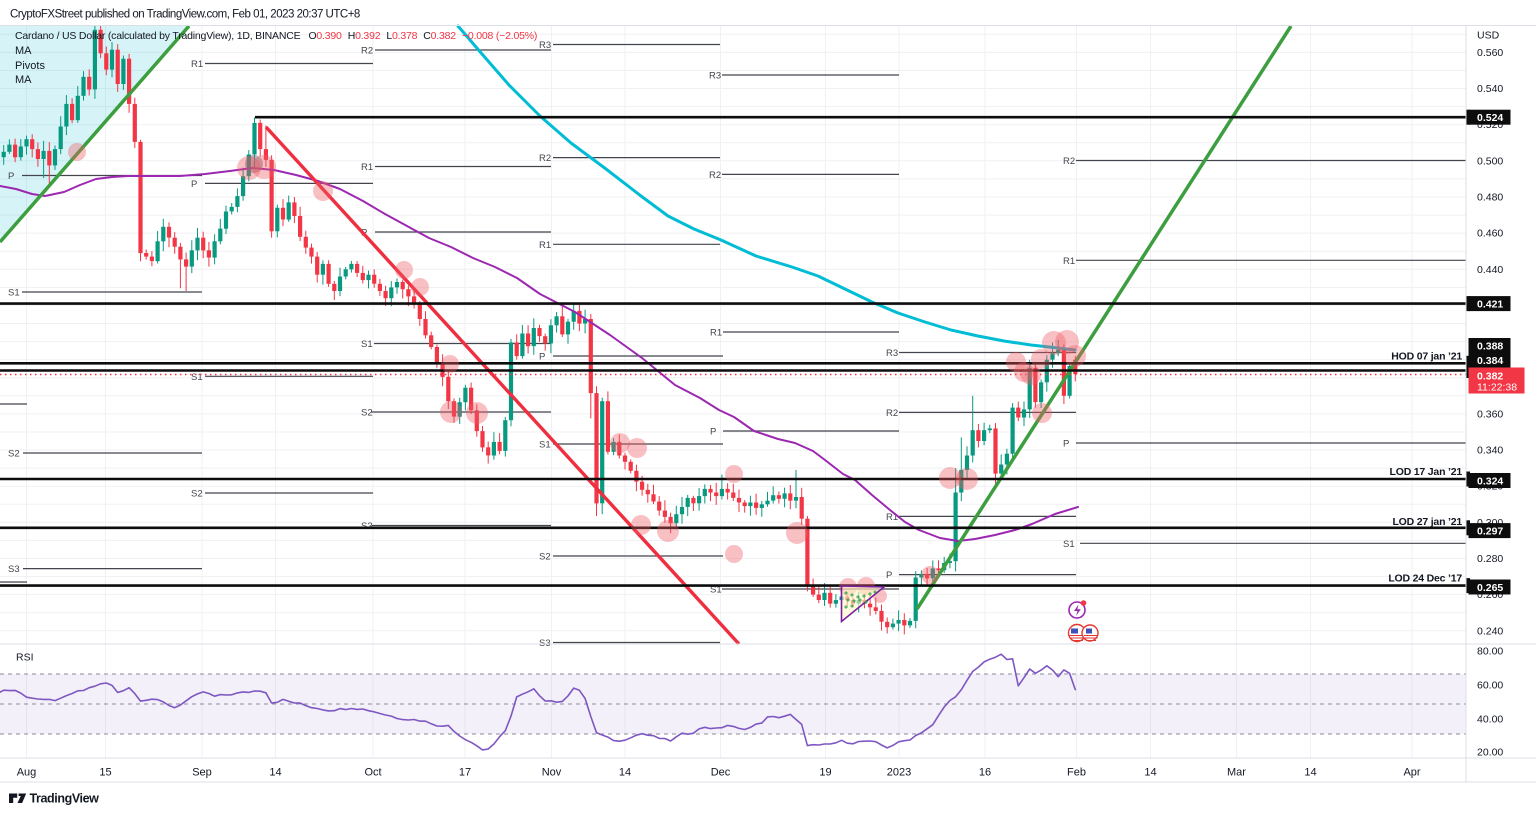 The image size is (1536, 814). What do you see at coordinates (1076, 773) in the screenshot?
I see `svg-text: Feb` at bounding box center [1076, 773].